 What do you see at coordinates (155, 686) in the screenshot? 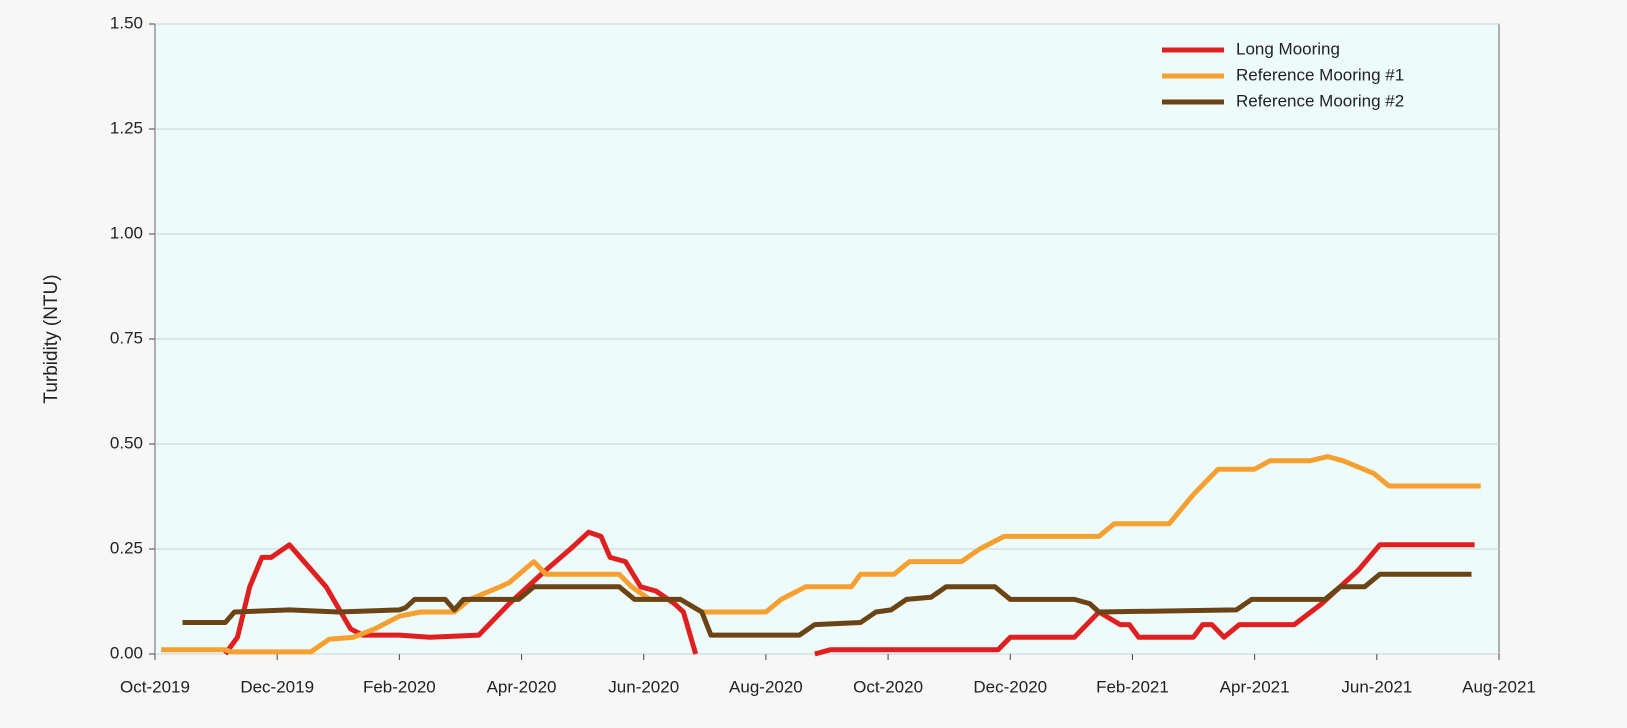
I see `x-tick-label: Oct-2019` at bounding box center [155, 686].